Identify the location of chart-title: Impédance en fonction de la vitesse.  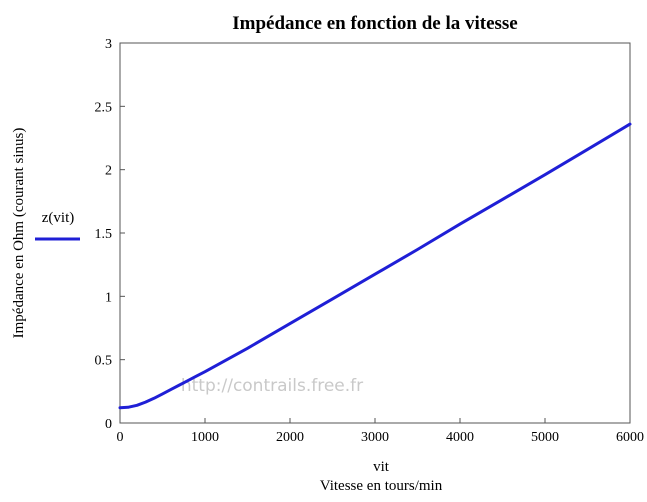
(375, 23).